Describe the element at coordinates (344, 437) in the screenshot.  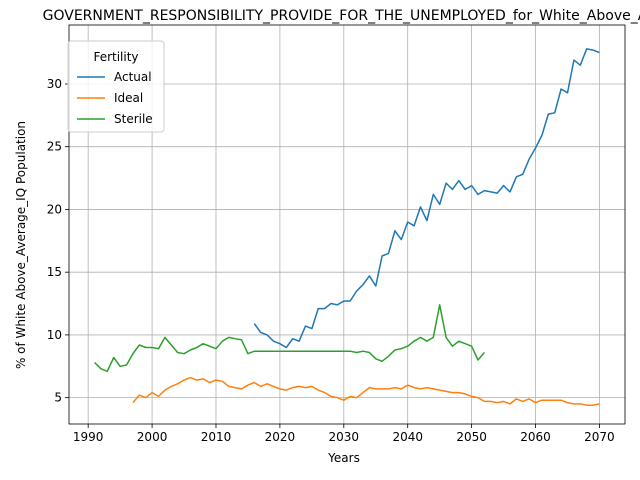
I see `x-tick-label: 2030` at that location.